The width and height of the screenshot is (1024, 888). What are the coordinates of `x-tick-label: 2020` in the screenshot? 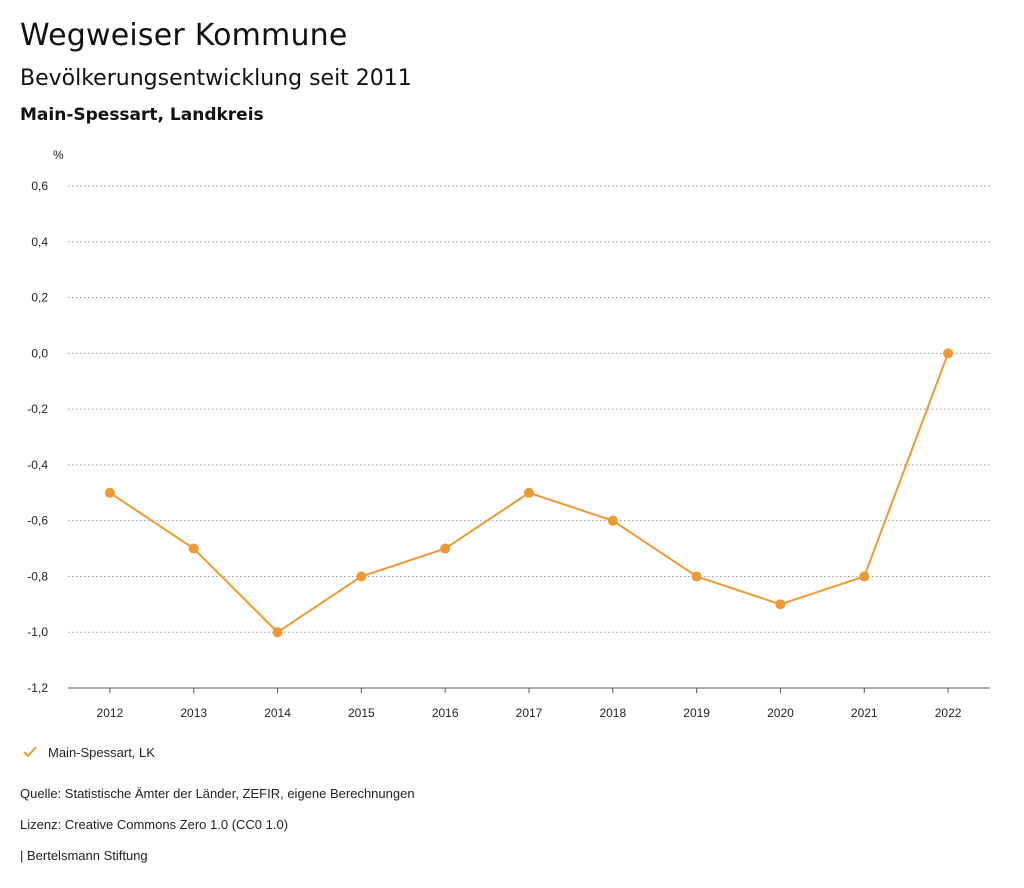 It's located at (780, 713).